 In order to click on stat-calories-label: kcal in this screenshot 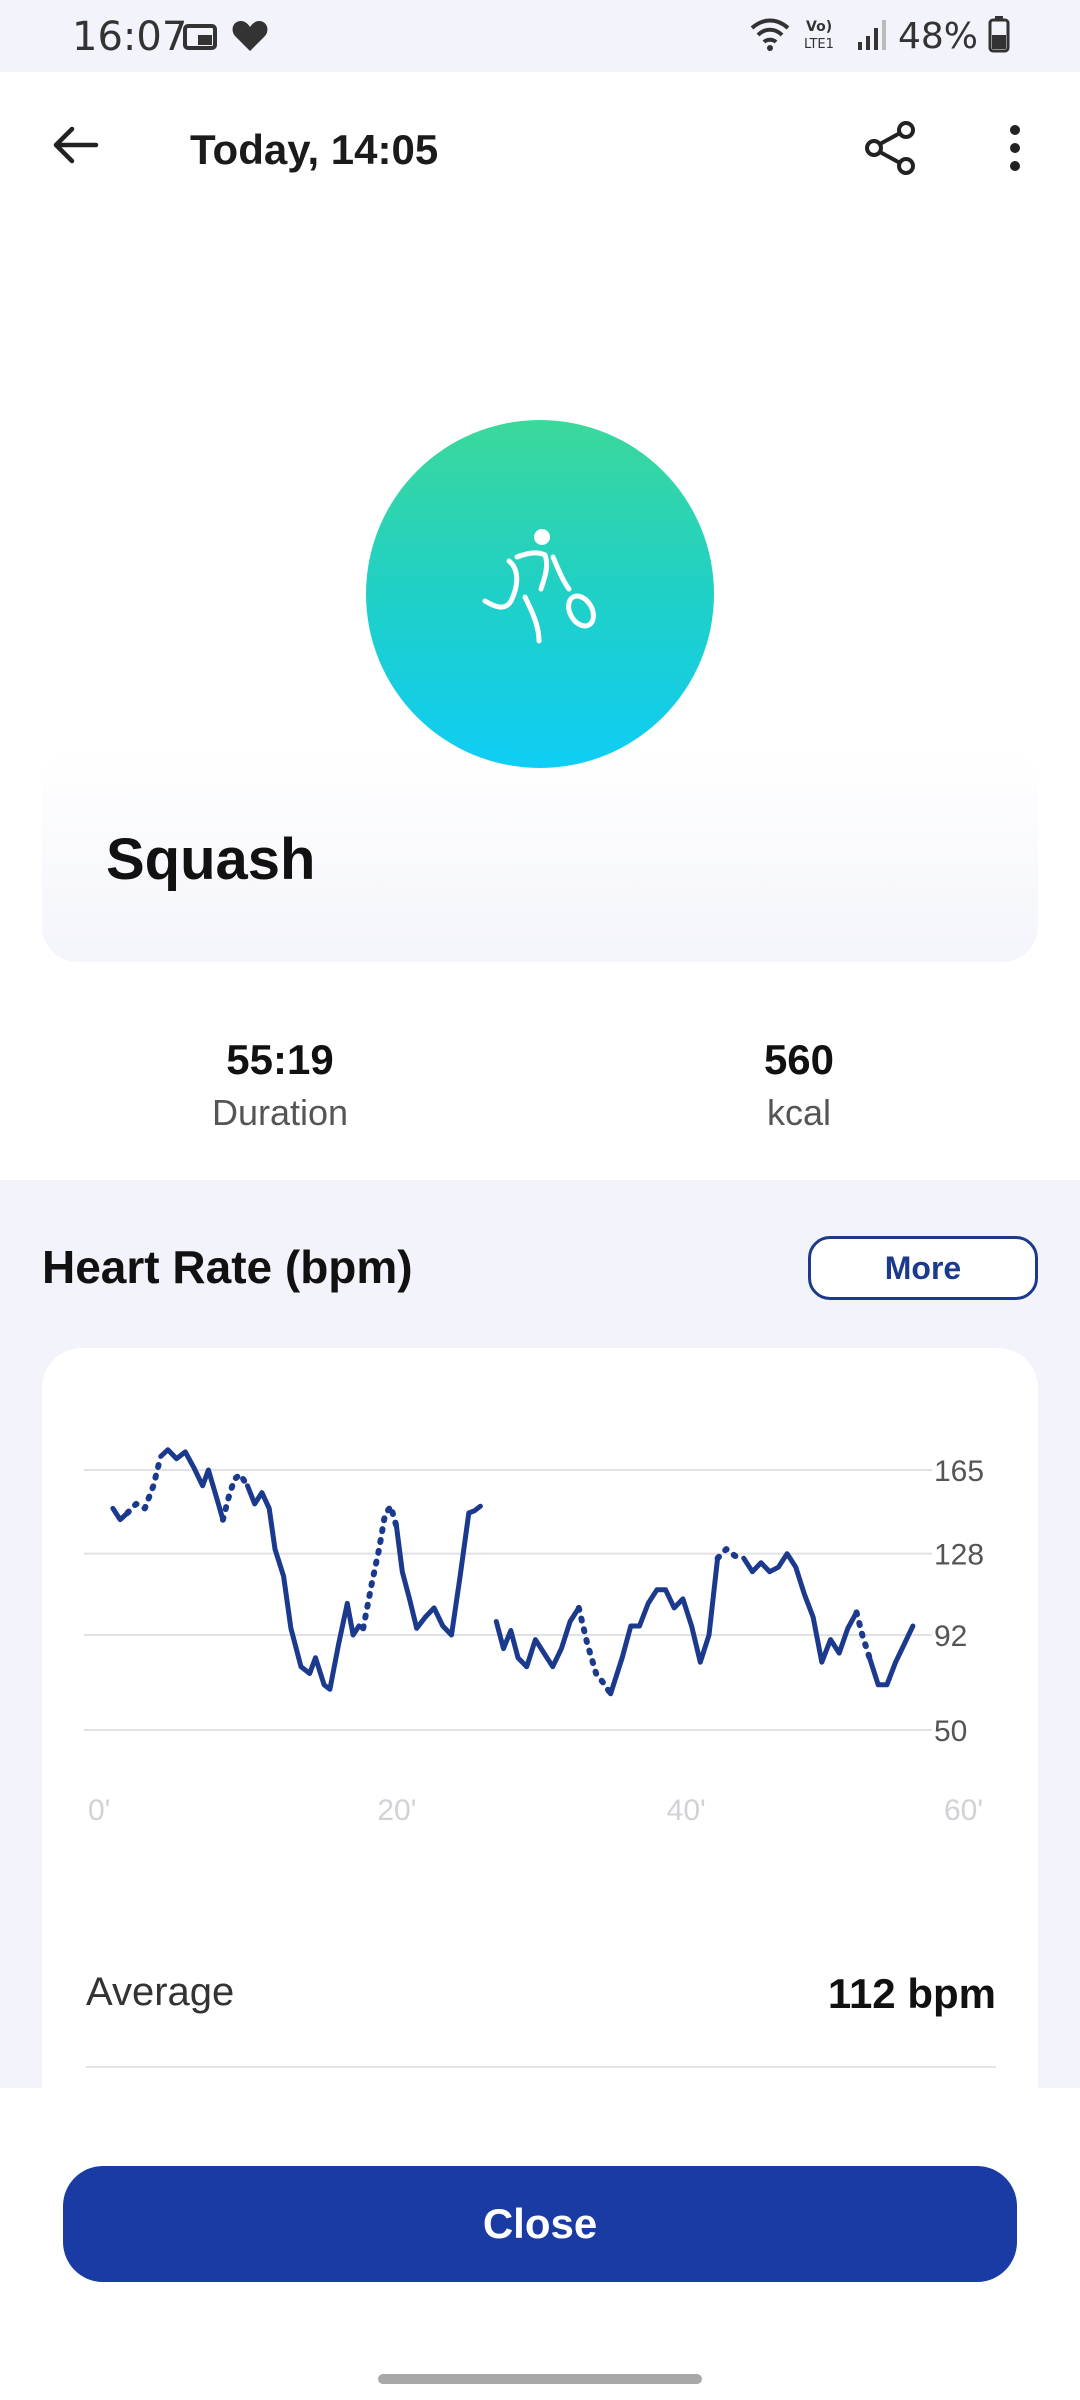, I will do `click(799, 1112)`.